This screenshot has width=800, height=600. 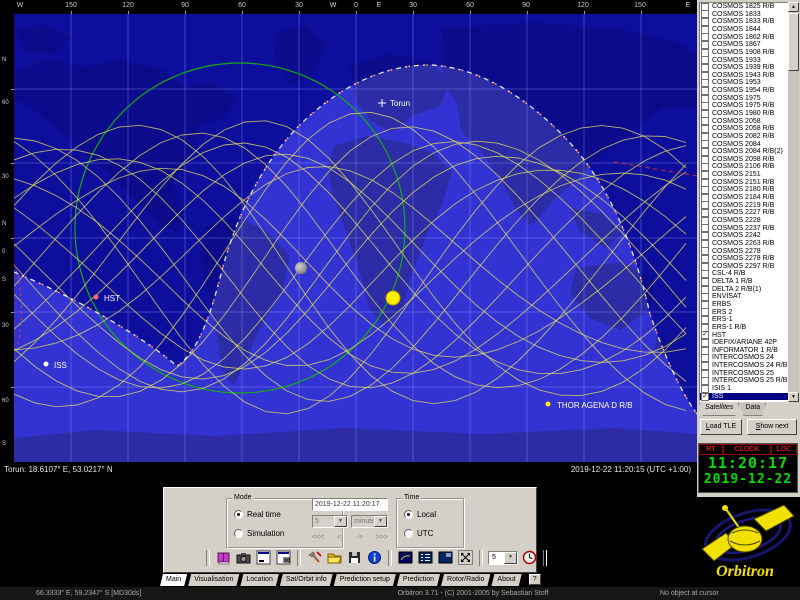 What do you see at coordinates (306, 580) in the screenshot?
I see `tab-sat-orbit-info: Sat/Orbit info` at bounding box center [306, 580].